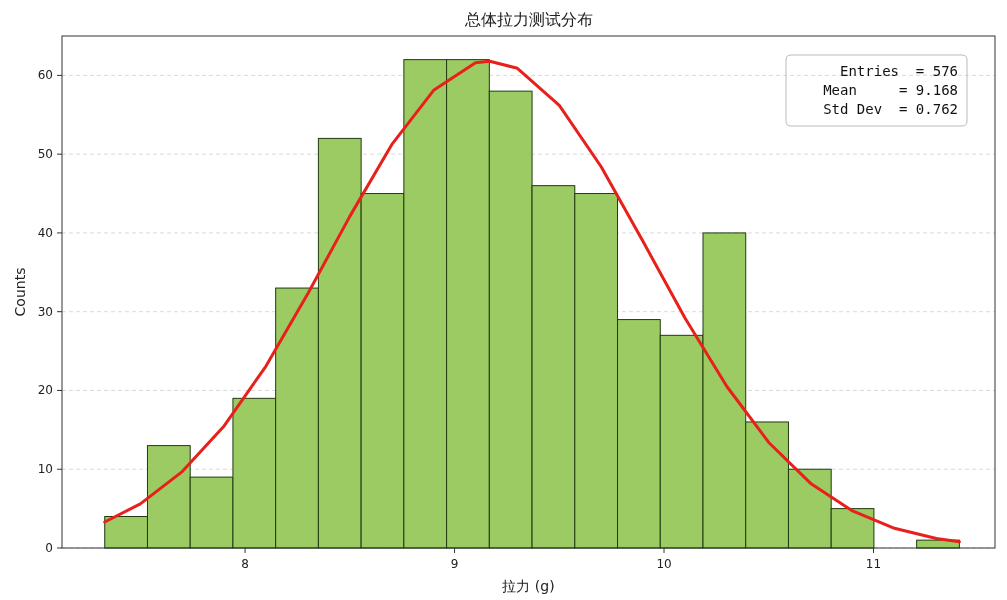  I want to click on annotation: Mean = 9.168, so click(890, 90).